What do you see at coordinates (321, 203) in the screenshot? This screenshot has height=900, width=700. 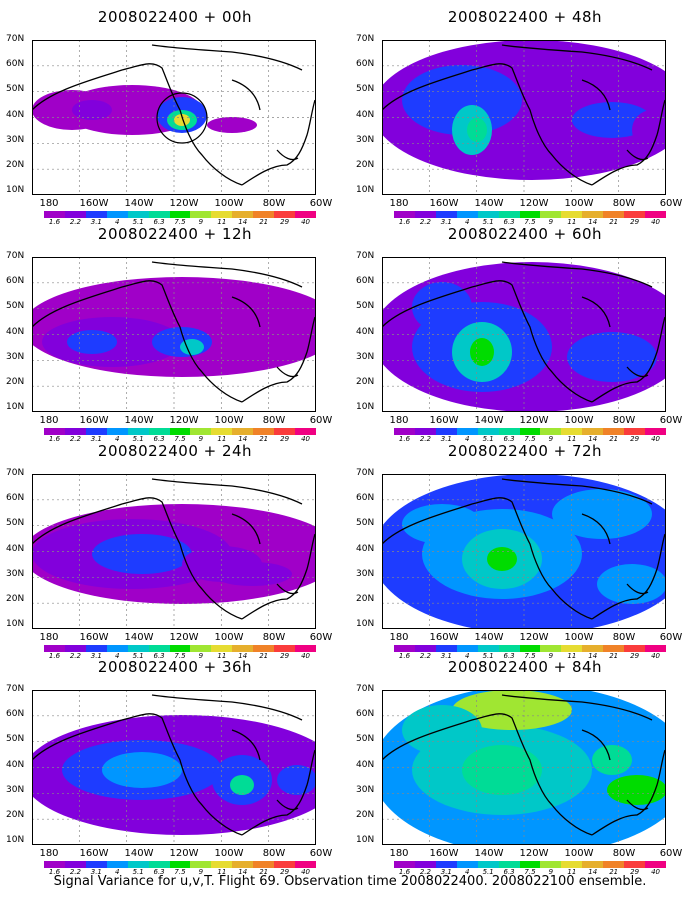 I see `lon-tick-label: 60W` at bounding box center [321, 203].